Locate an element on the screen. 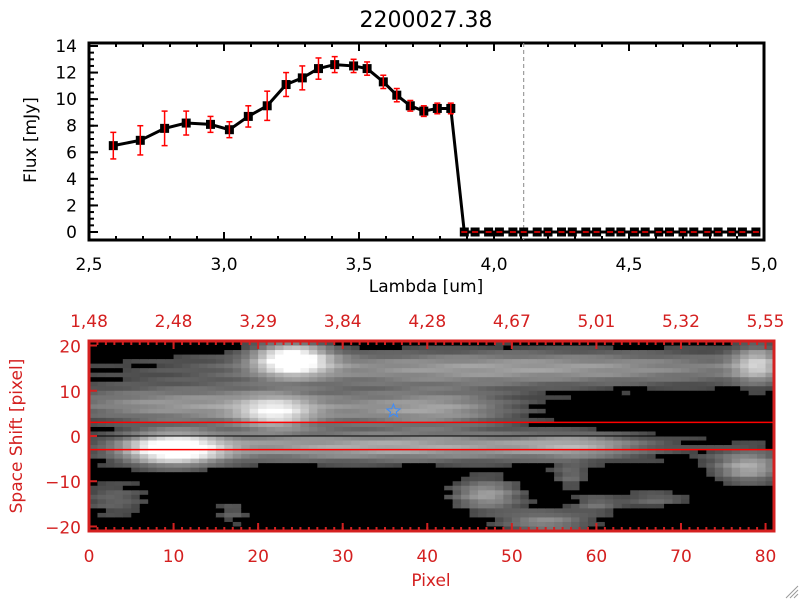 The image size is (800, 600). resize-grip-icon is located at coordinates (792, 592).